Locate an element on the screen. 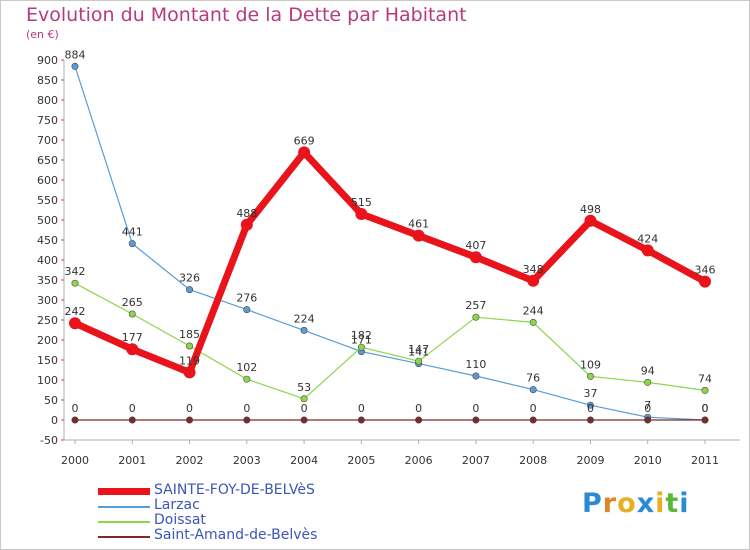  y-tick-label: 50 is located at coordinates (51, 400).